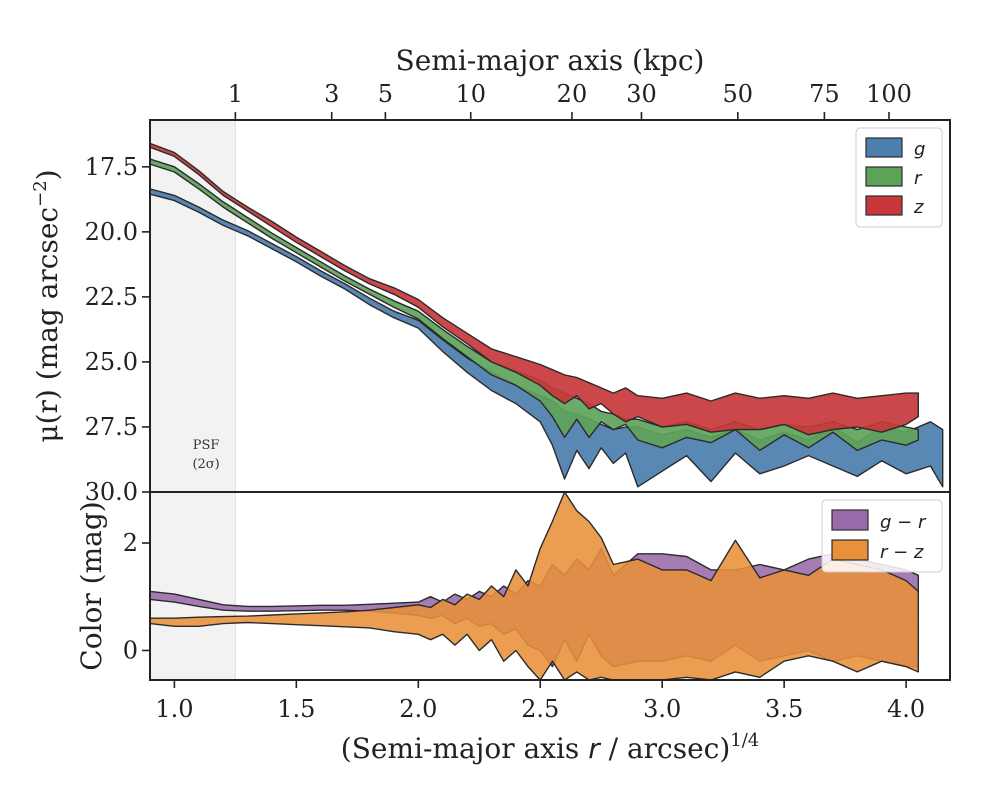  What do you see at coordinates (385, 94) in the screenshot?
I see `top-tick-label: 5` at bounding box center [385, 94].